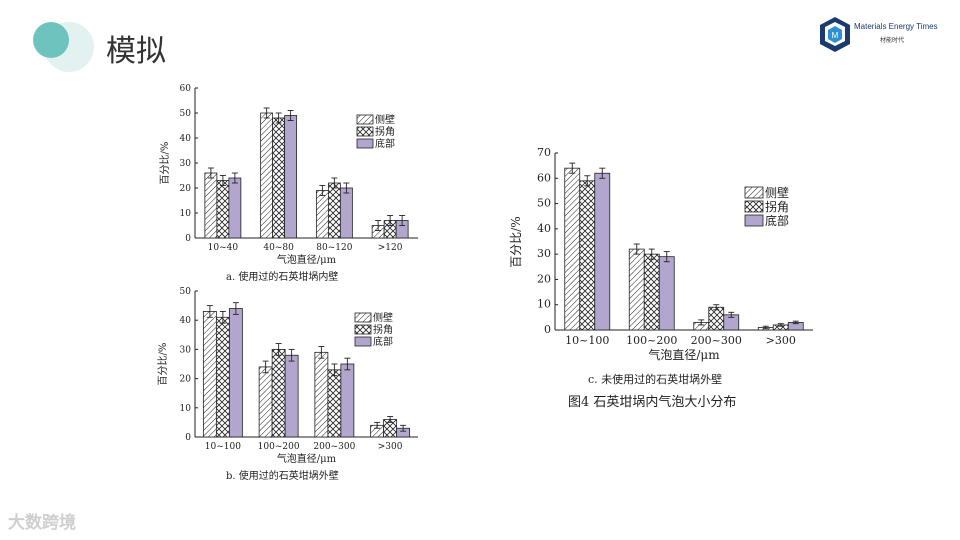 This screenshot has height=540, width=960. Describe the element at coordinates (544, 304) in the screenshot. I see `chart-2-ytick-label: 10` at that location.